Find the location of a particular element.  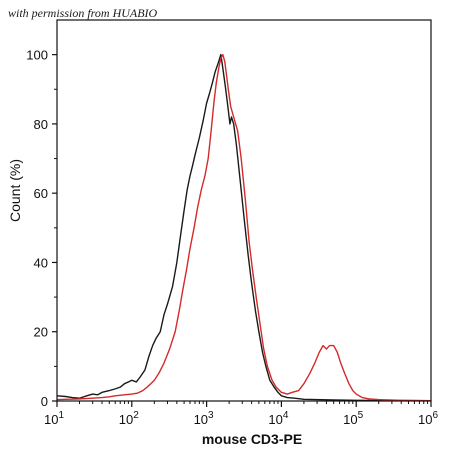

x-tick-label: 10³ is located at coordinates (204, 418).